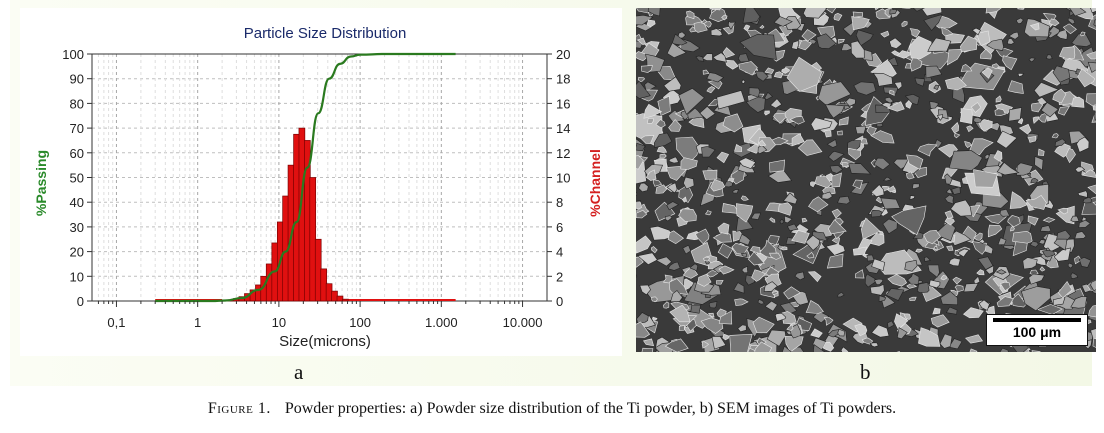 The height and width of the screenshot is (433, 1104). I want to click on y-tick-label: 10, so click(77, 276).